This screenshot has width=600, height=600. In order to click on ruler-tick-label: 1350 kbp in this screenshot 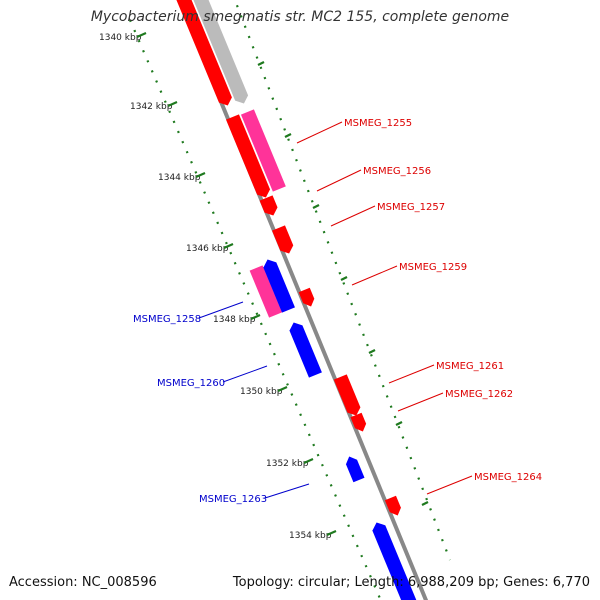, I will do `click(261, 392)`.